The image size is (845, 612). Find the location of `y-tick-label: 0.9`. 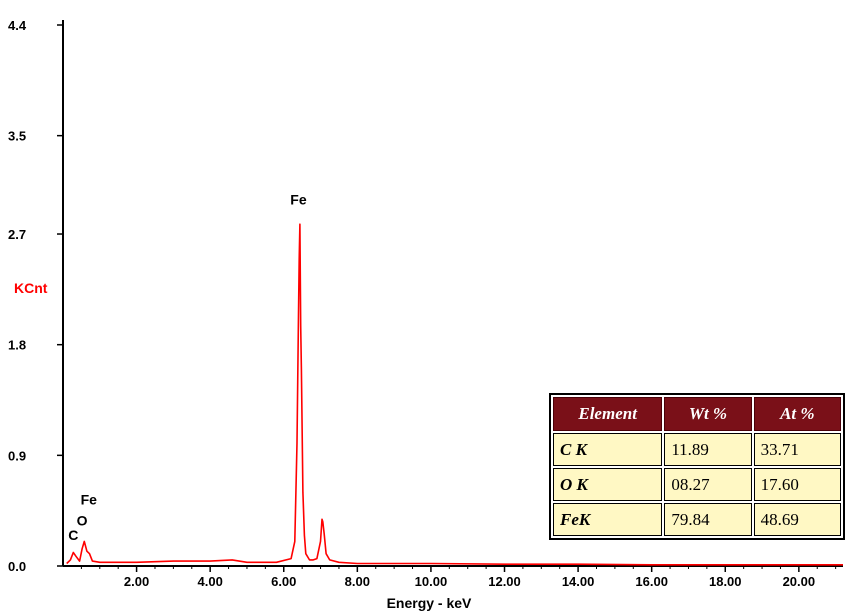

y-tick-label: 0.9 is located at coordinates (17, 455).